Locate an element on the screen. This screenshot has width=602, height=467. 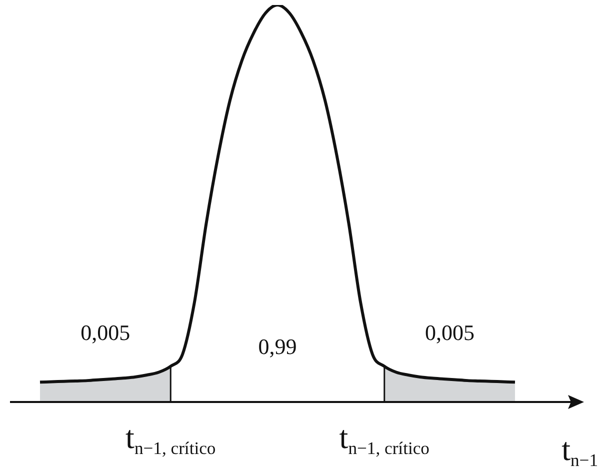
annotation: 0,99 is located at coordinates (277, 346).